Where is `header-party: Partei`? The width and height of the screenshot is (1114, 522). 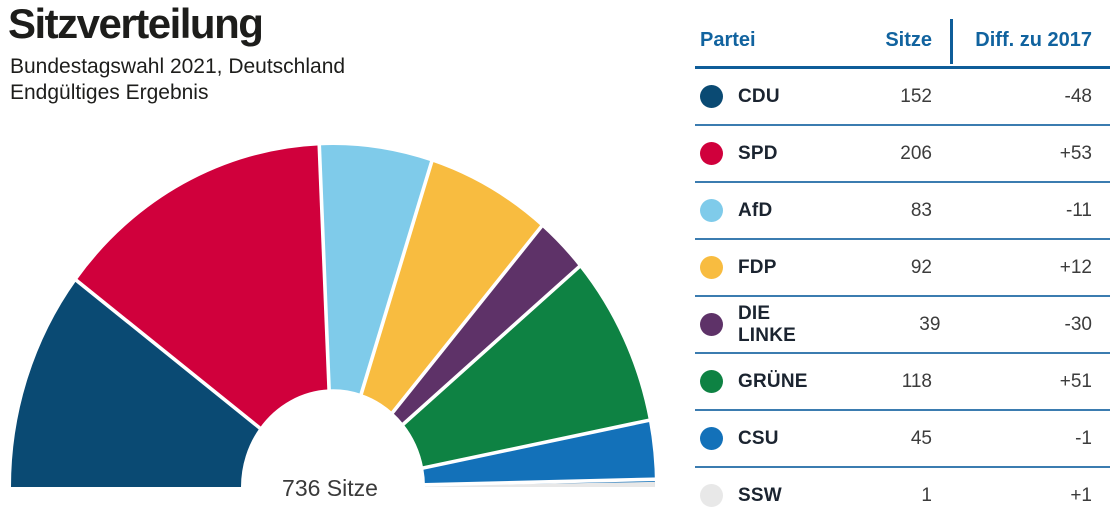 header-party: Partei is located at coordinates (728, 39).